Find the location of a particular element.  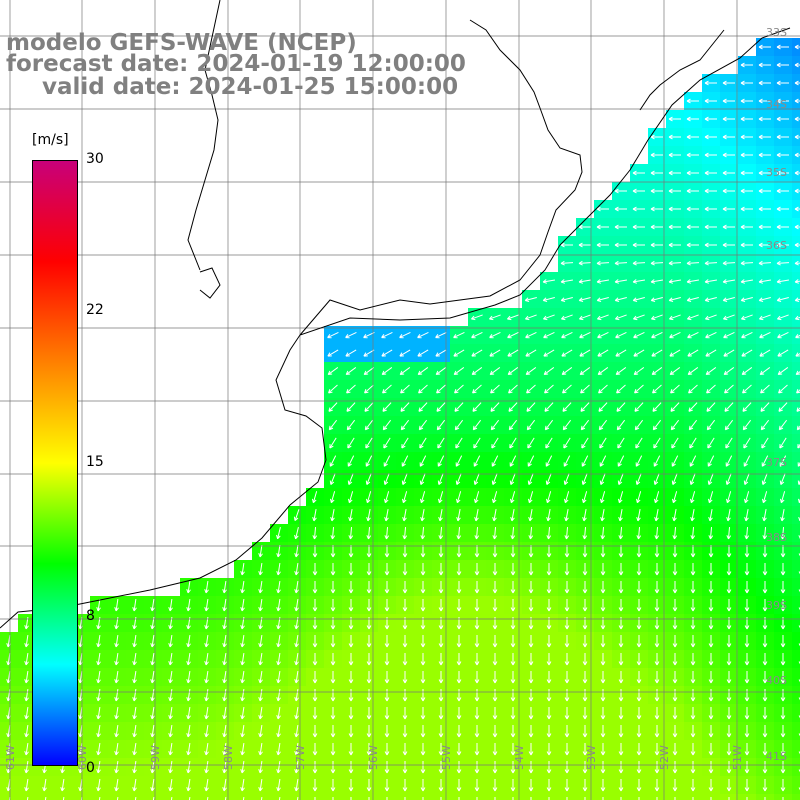

colorbar-tick-8: 8 is located at coordinates (90, 616).